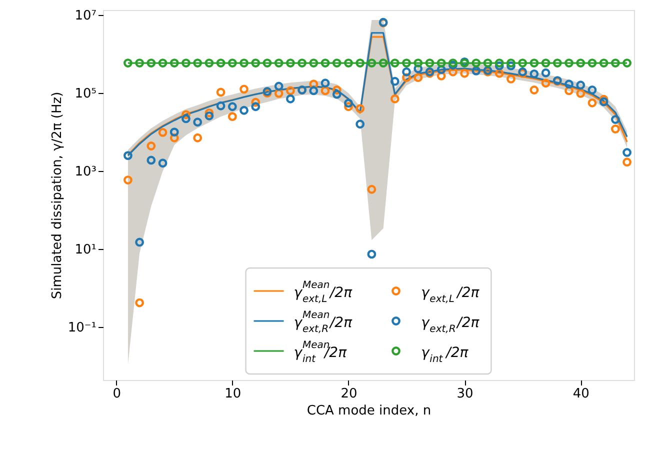 The height and width of the screenshot is (453, 648). Describe the element at coordinates (85, 16) in the screenshot. I see `y-tick-label: 10⁷` at that location.